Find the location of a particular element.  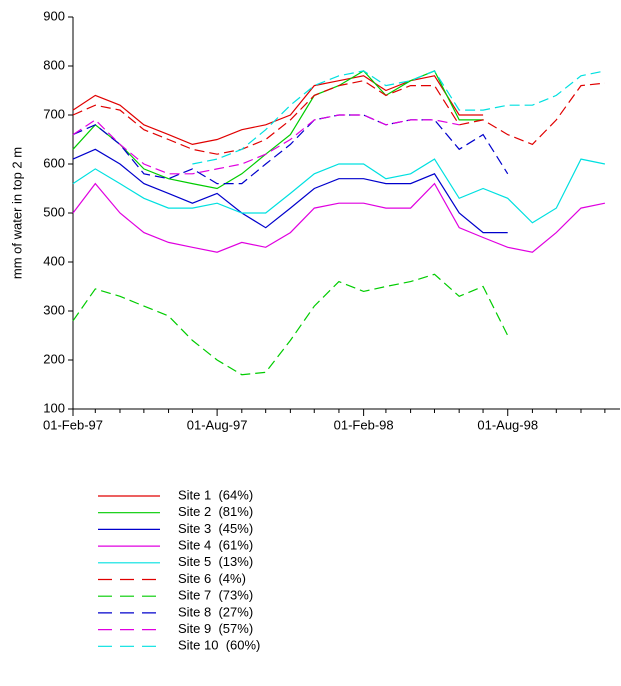

legend-label: Site 5 (13%) is located at coordinates (215, 561).